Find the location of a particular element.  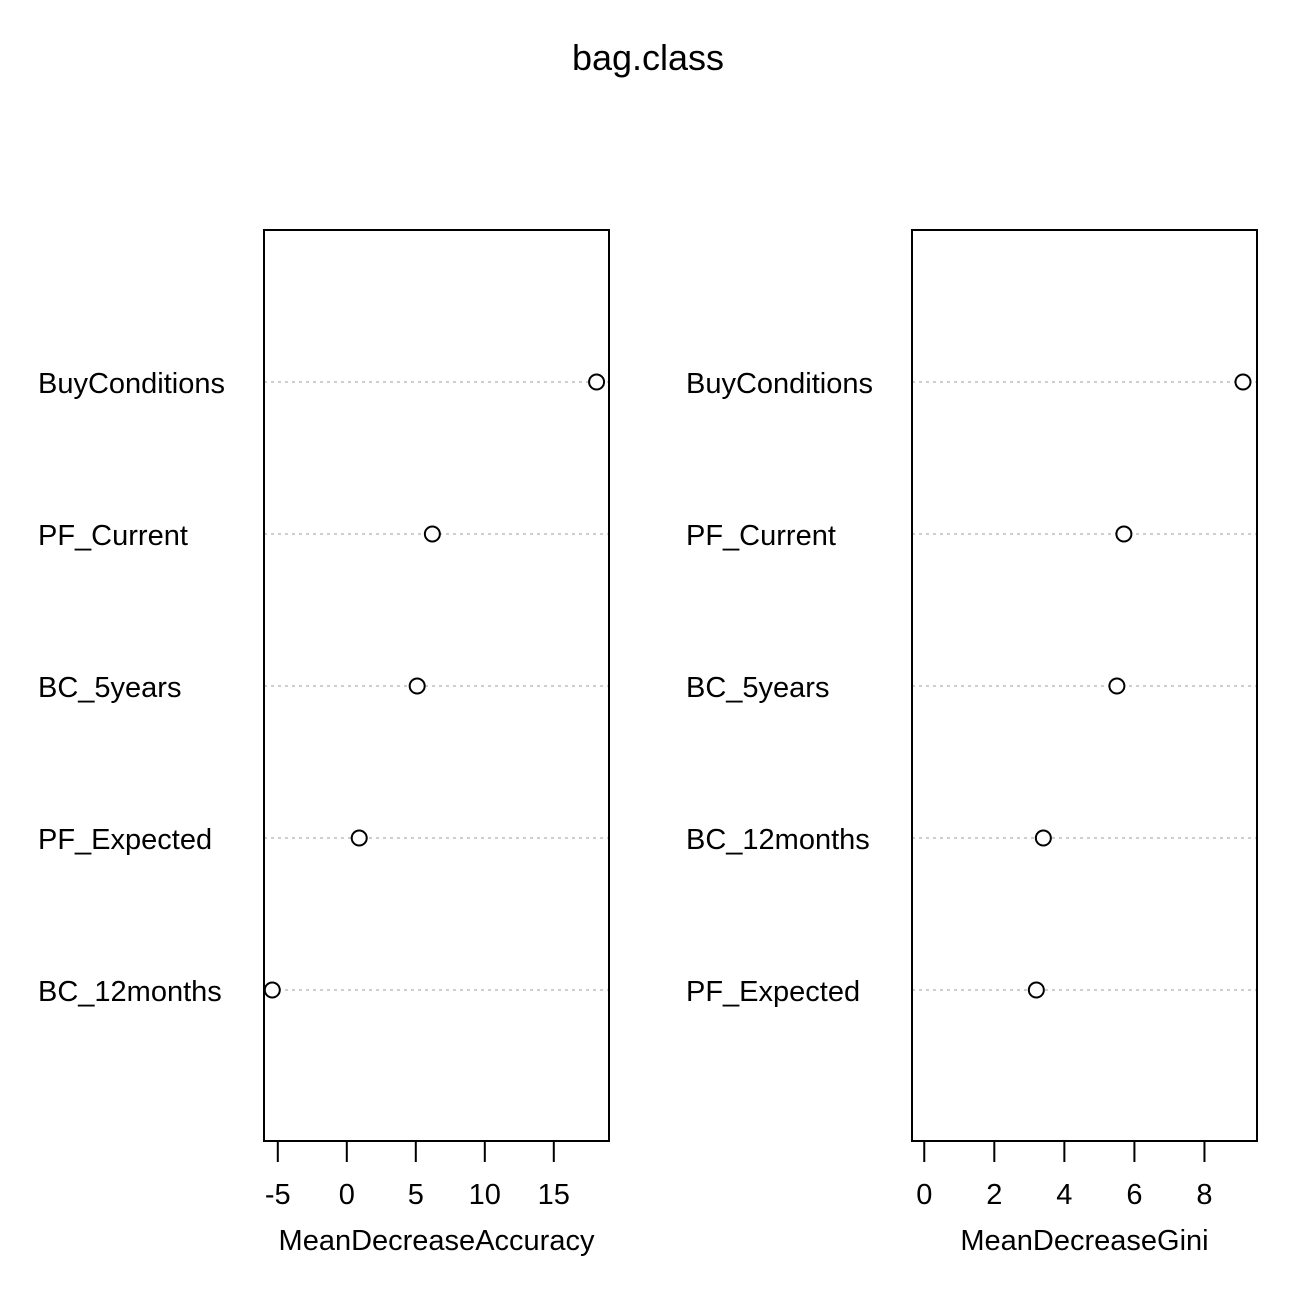

panel1-category-label: BC_12months is located at coordinates (778, 840).